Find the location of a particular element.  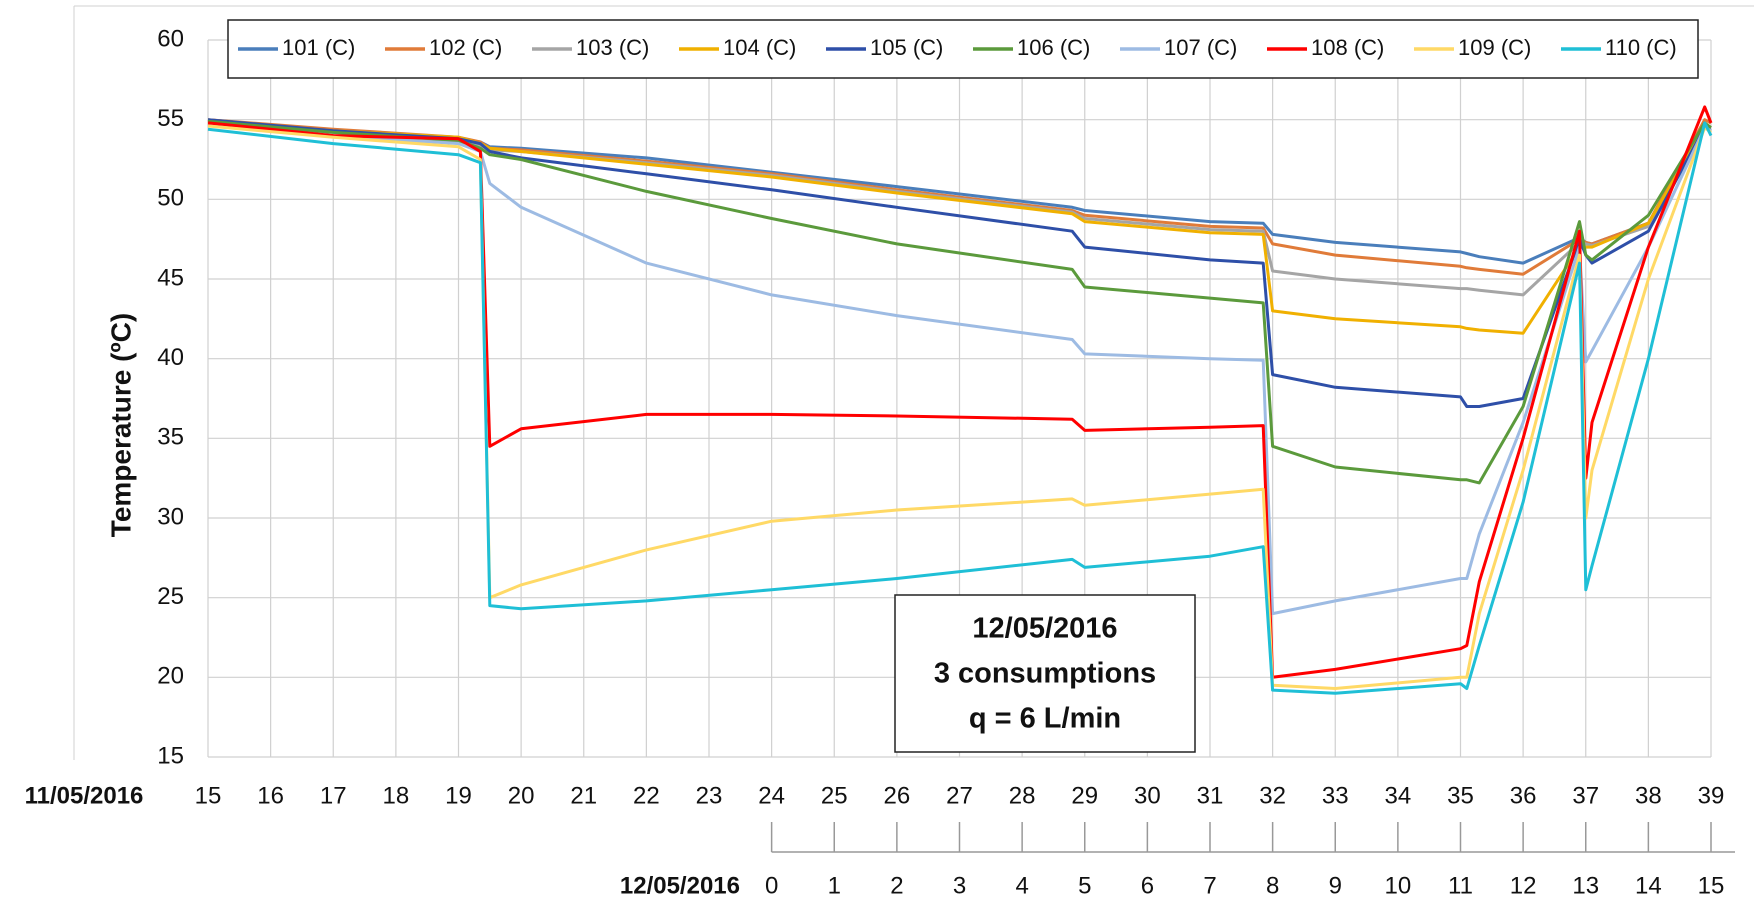

x-tick-label: 26 is located at coordinates (897, 795).